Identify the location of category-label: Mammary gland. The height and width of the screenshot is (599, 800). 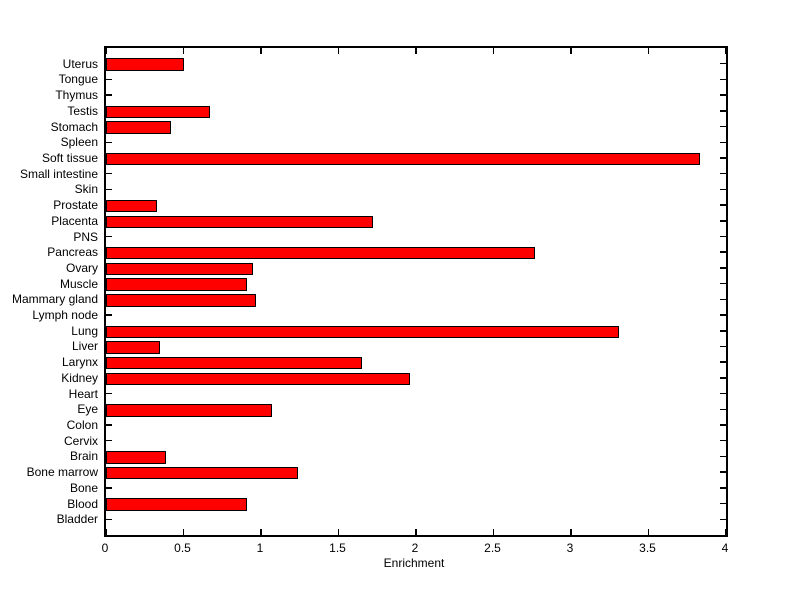
(54, 299).